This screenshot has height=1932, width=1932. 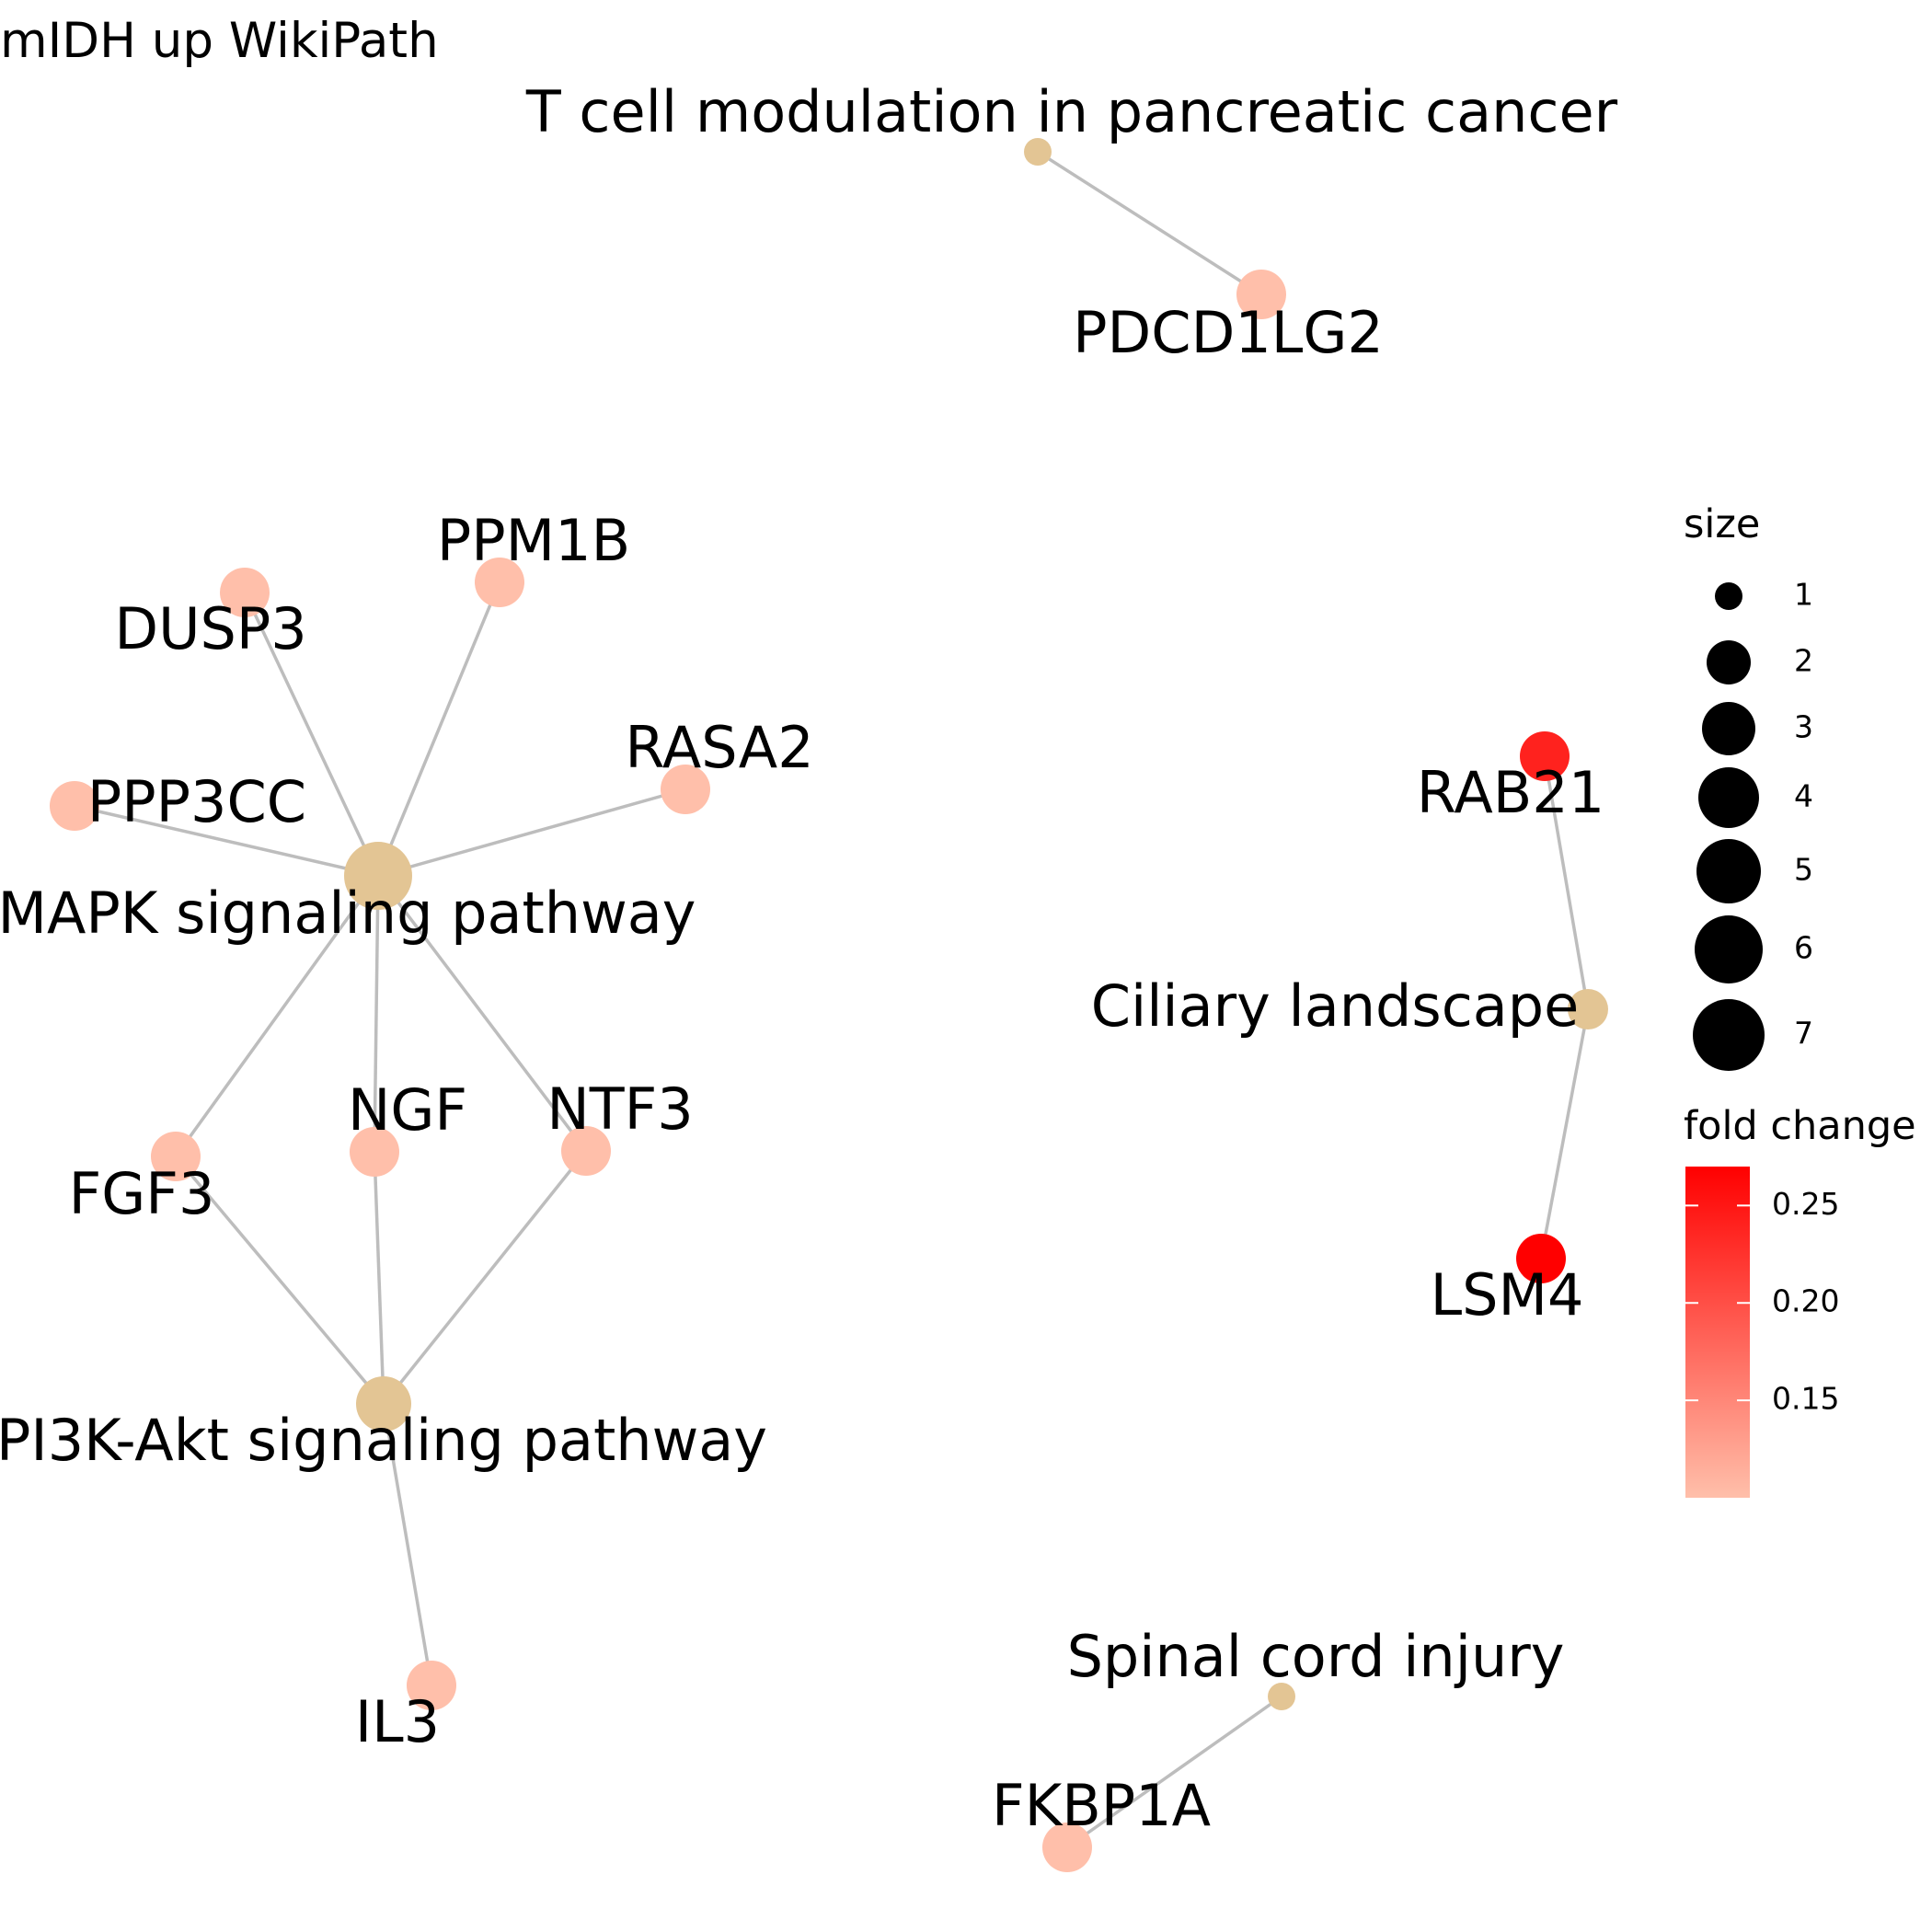 I want to click on size-legend-label-1: 1, so click(x=1803, y=595).